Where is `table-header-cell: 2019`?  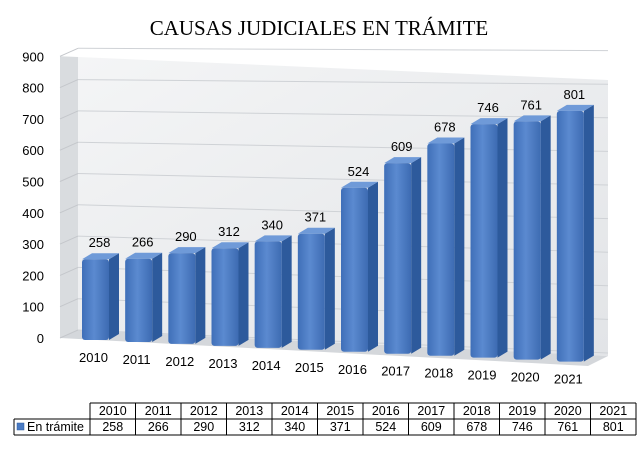
table-header-cell: 2019 is located at coordinates (522, 411).